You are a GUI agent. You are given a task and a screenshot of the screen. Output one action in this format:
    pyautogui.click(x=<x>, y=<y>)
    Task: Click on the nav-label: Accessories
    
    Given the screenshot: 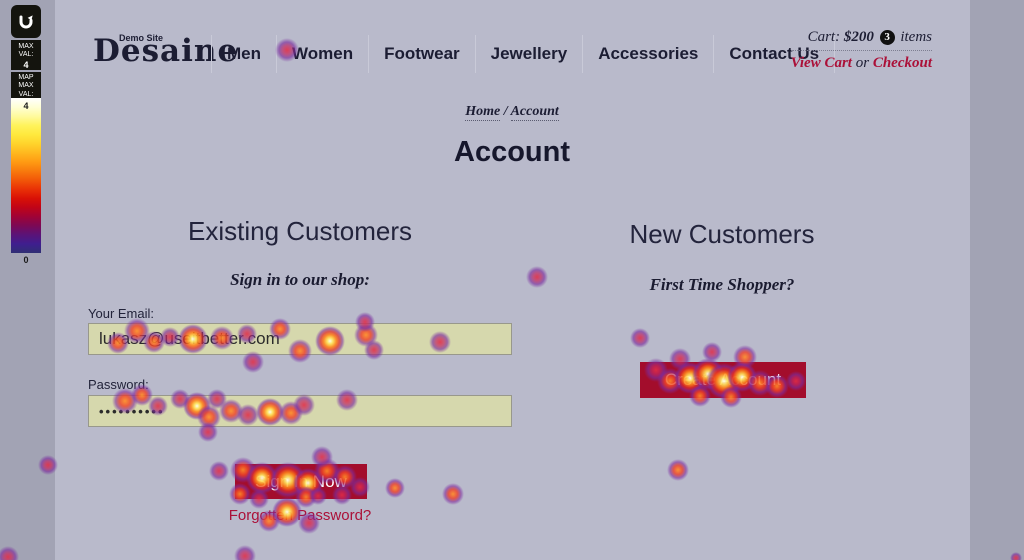 What is the action you would take?
    pyautogui.click(x=648, y=53)
    